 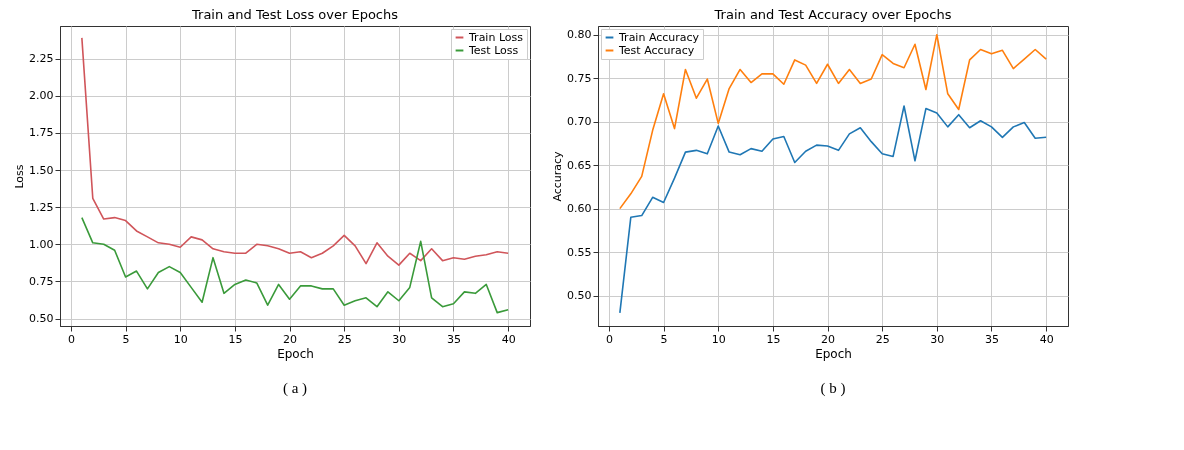 I want to click on y-tick-label: 0.65, so click(x=579, y=165).